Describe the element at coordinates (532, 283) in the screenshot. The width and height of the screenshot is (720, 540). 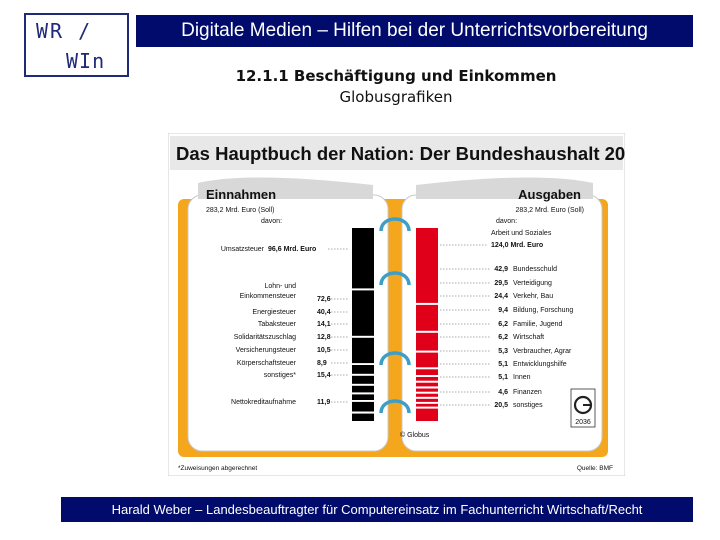
I see `expense-label: Verteidigung` at that location.